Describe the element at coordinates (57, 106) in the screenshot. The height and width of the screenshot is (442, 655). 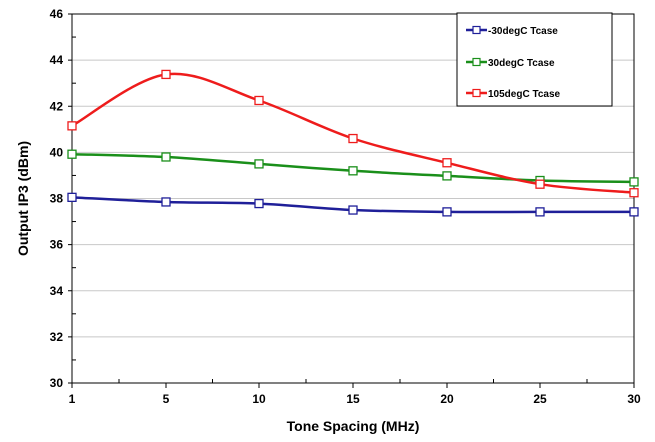
I see `y-tick-label: 42` at that location.